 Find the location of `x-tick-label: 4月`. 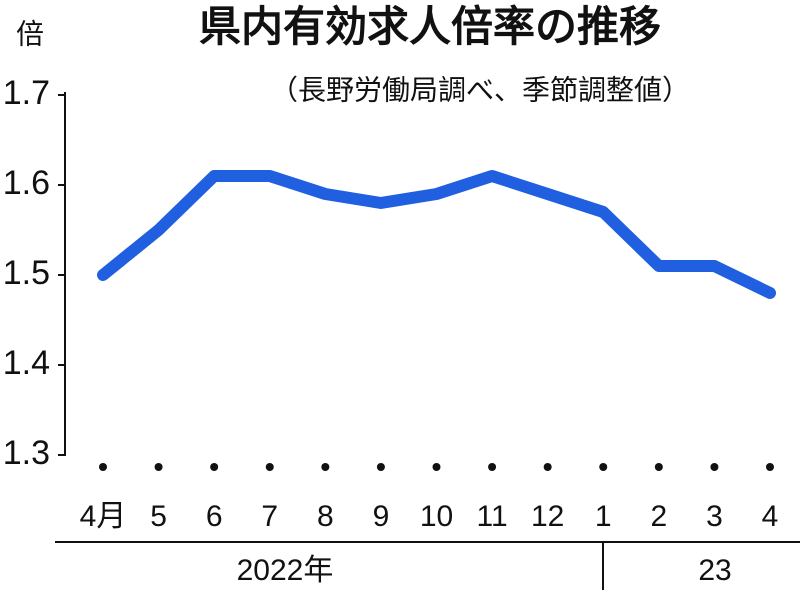

x-tick-label: 4月 is located at coordinates (103, 516).